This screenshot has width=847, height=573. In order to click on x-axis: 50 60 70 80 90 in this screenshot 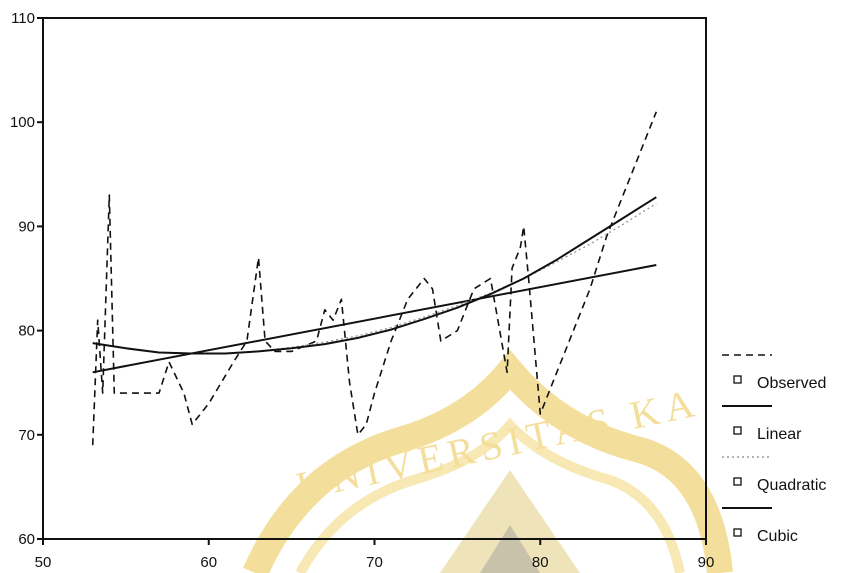, I will do `click(375, 555)`.